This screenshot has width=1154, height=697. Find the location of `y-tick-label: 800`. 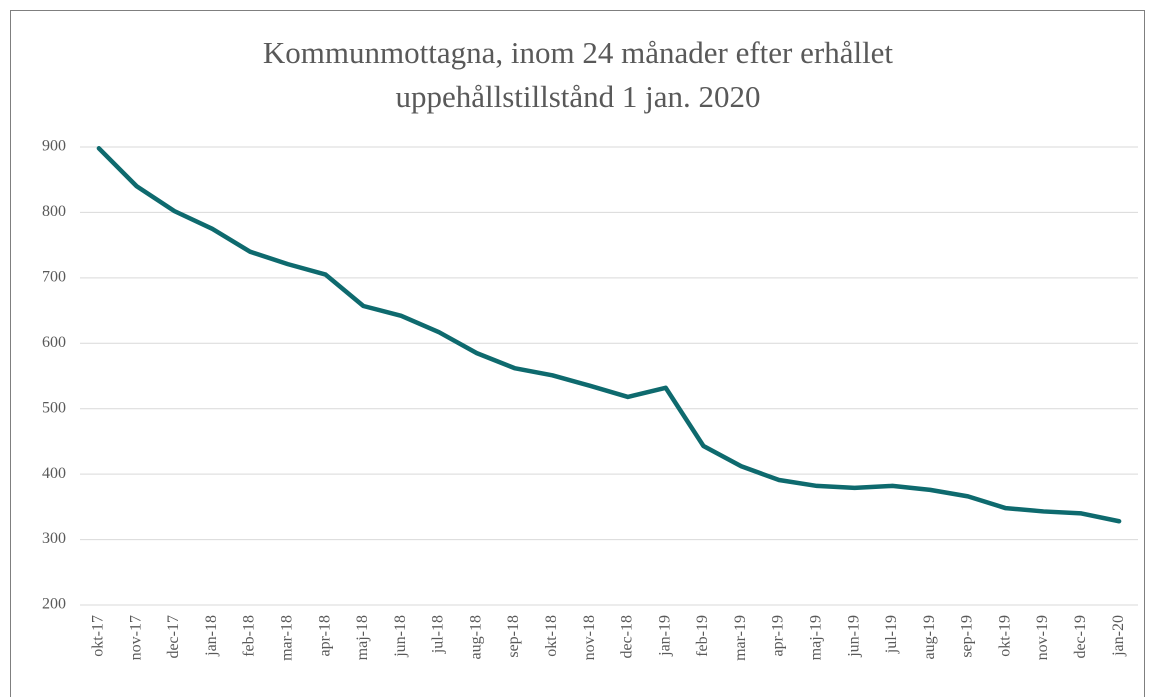

y-tick-label: 800 is located at coordinates (54, 211).